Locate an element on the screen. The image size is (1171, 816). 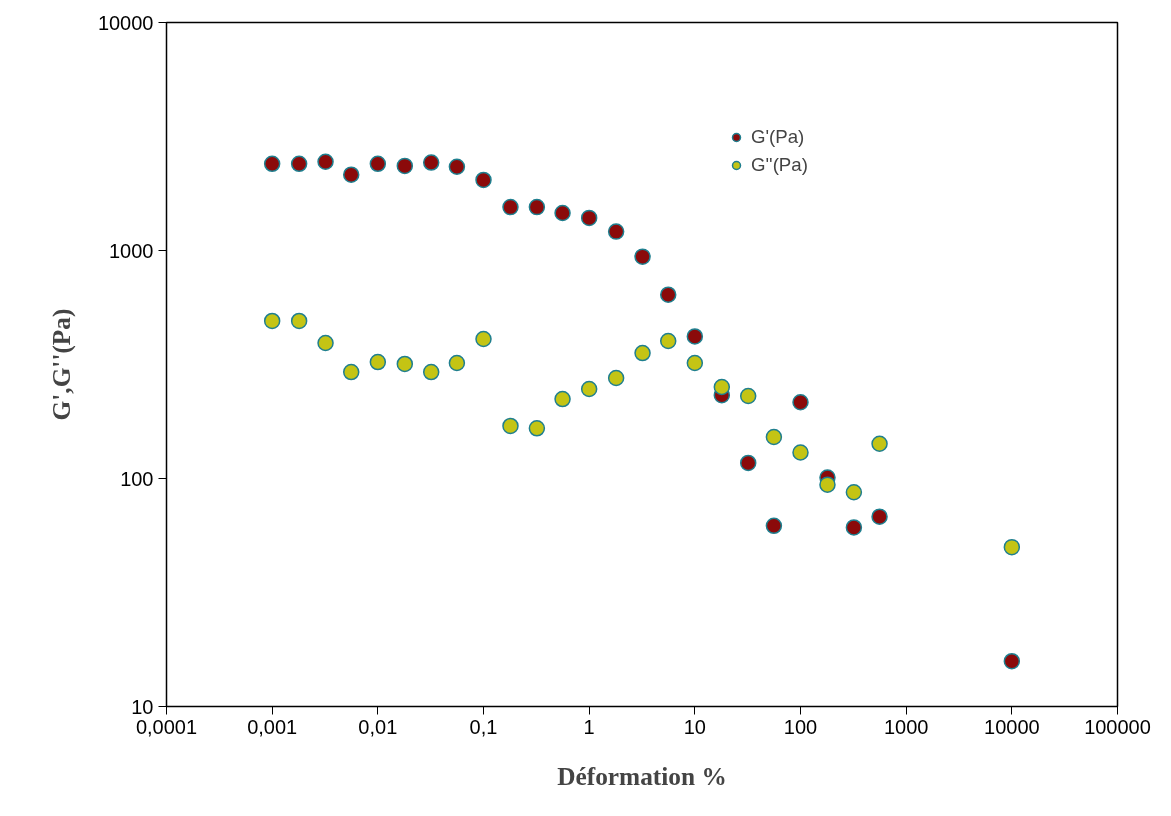
x-tick-label: 100 is located at coordinates (800, 726).